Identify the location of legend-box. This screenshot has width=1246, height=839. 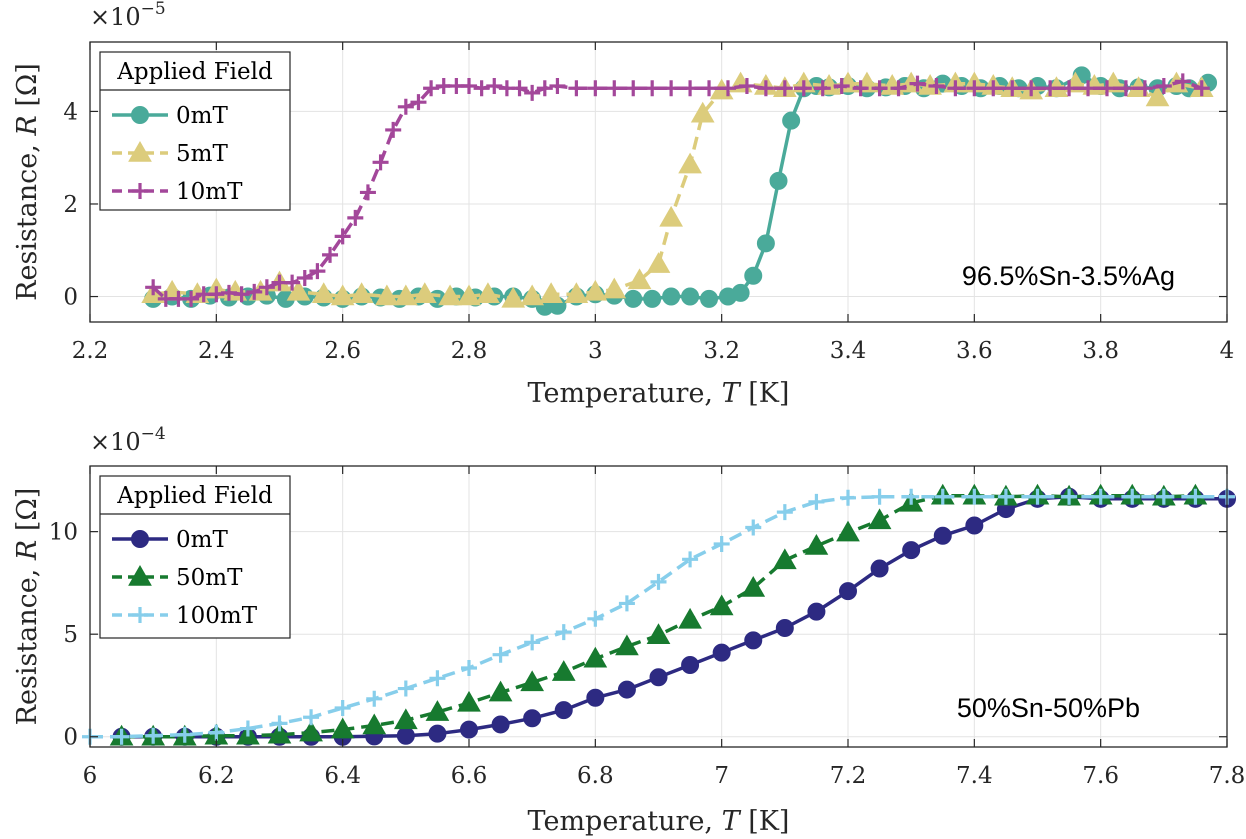
(195, 131).